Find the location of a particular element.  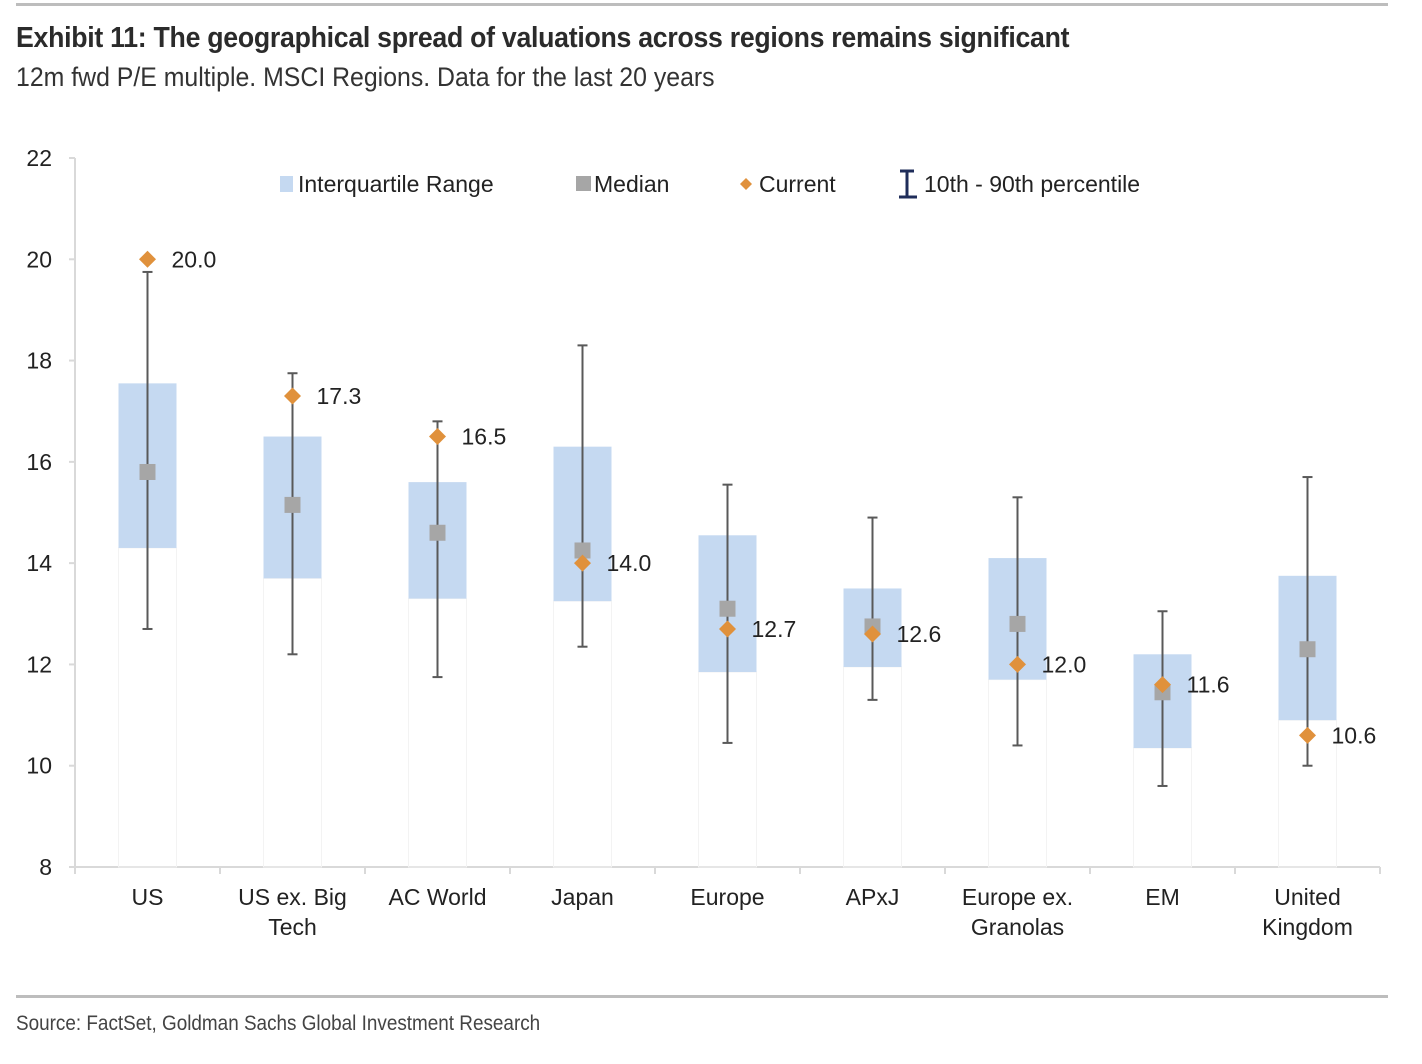

legend-iqr-swatch is located at coordinates (286, 184).